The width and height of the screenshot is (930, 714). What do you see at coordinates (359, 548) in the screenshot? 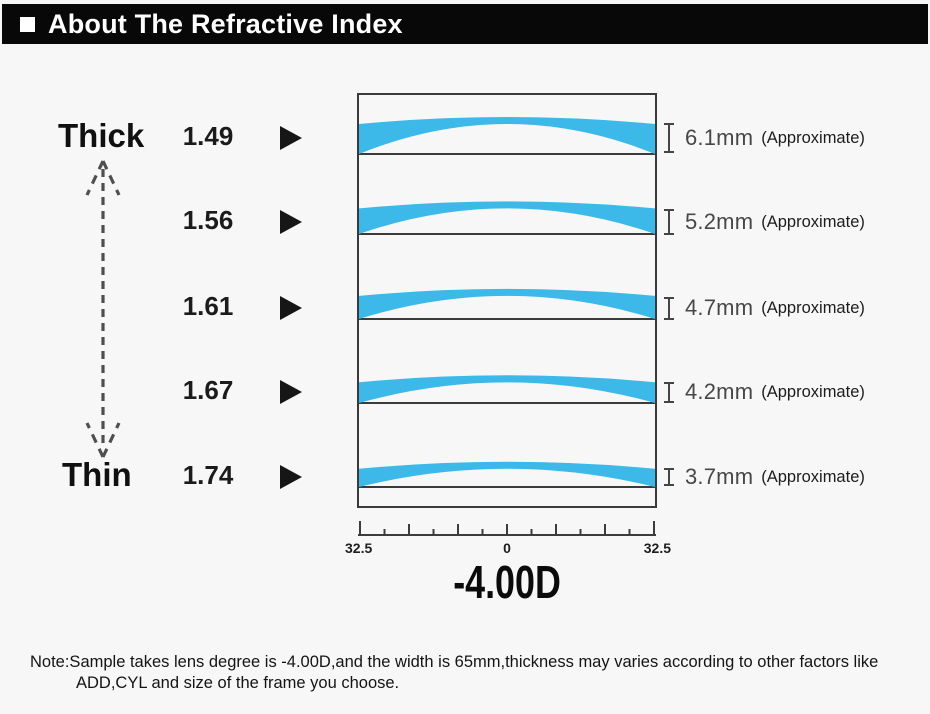
I see `ruler-label-left: 32.5` at bounding box center [359, 548].